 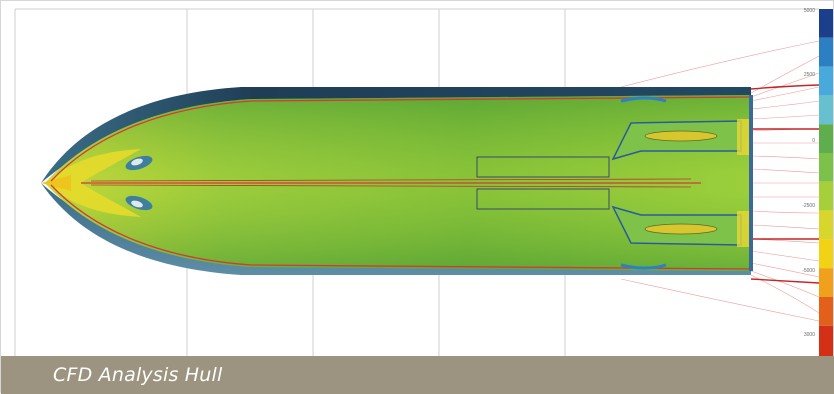 I want to click on image-caption: CFD Analysis Hull, so click(x=138, y=375).